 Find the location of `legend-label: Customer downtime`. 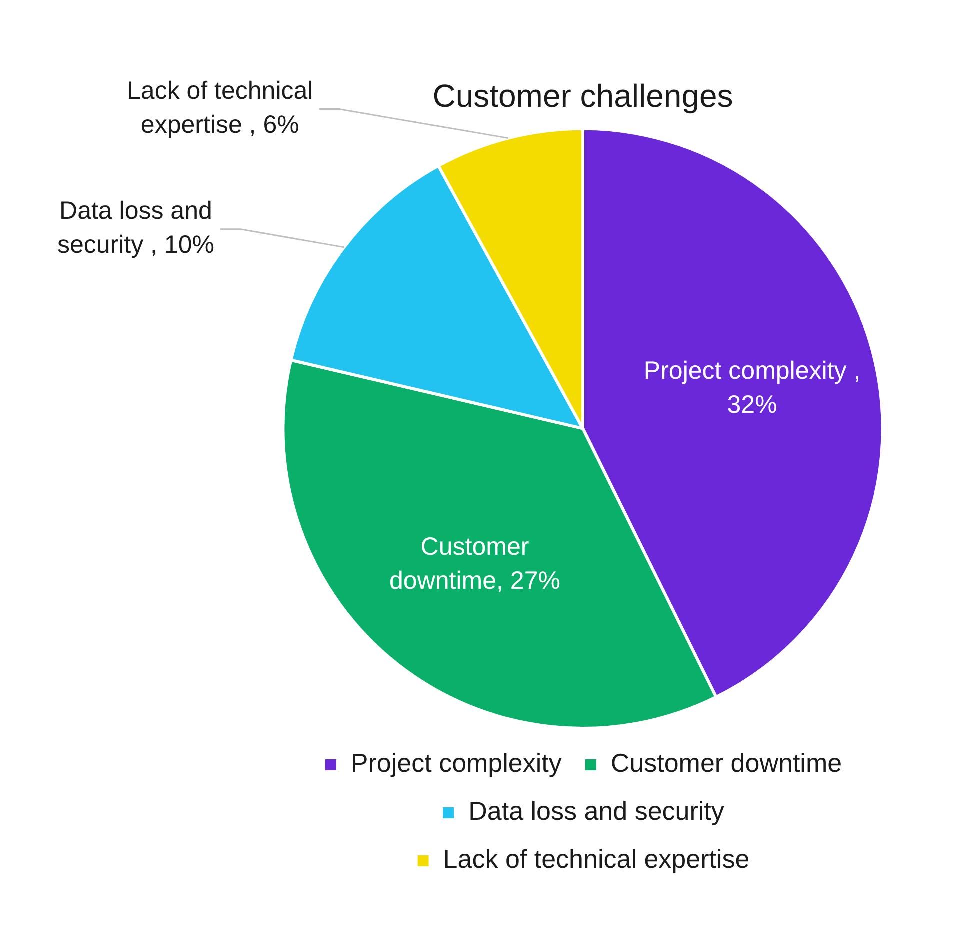

legend-label: Customer downtime is located at coordinates (726, 763).